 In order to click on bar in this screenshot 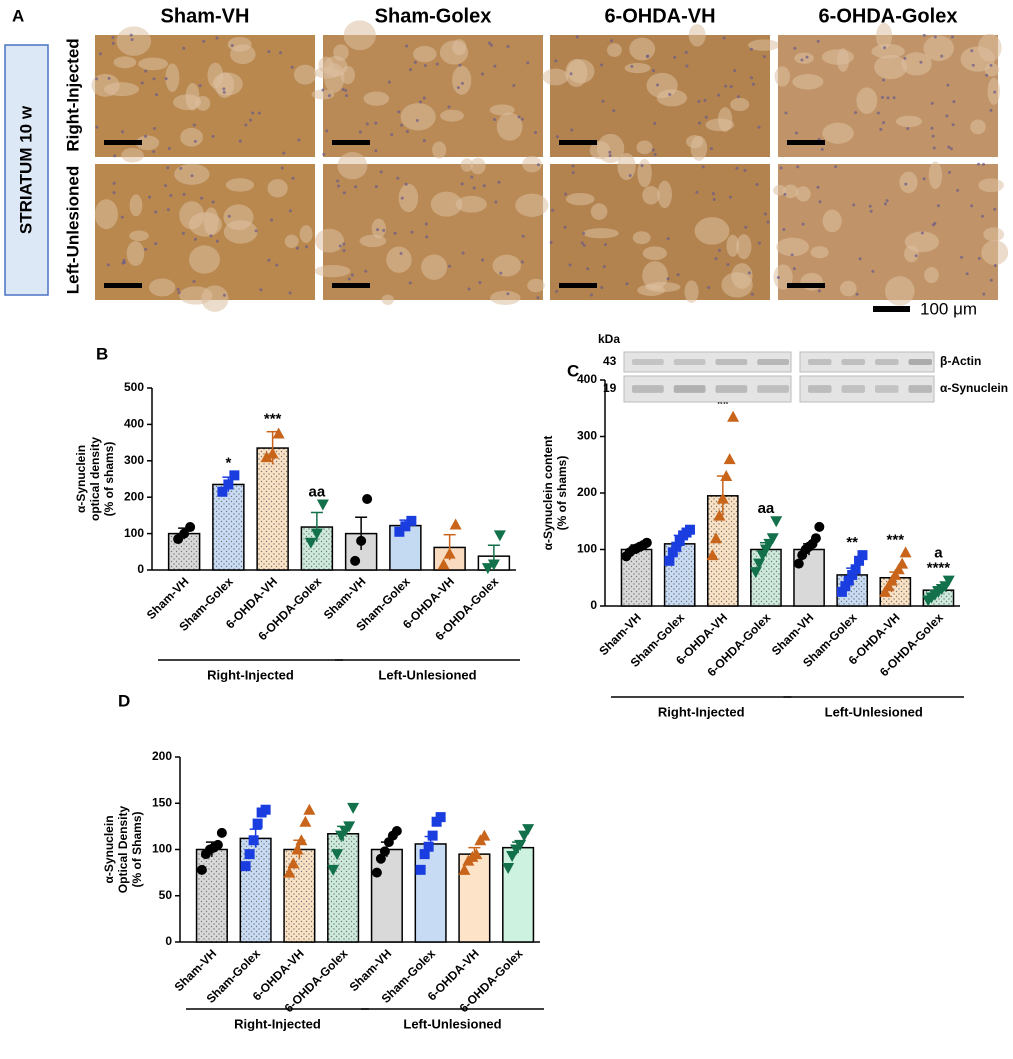, I will do `click(766, 577)`.